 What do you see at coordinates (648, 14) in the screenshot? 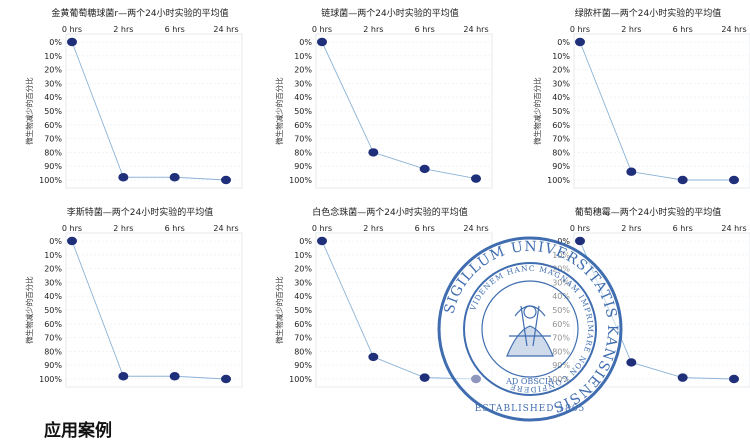
I see `chart-title: 绿脓杆菌—两个24小时实验的平均值` at bounding box center [648, 14].